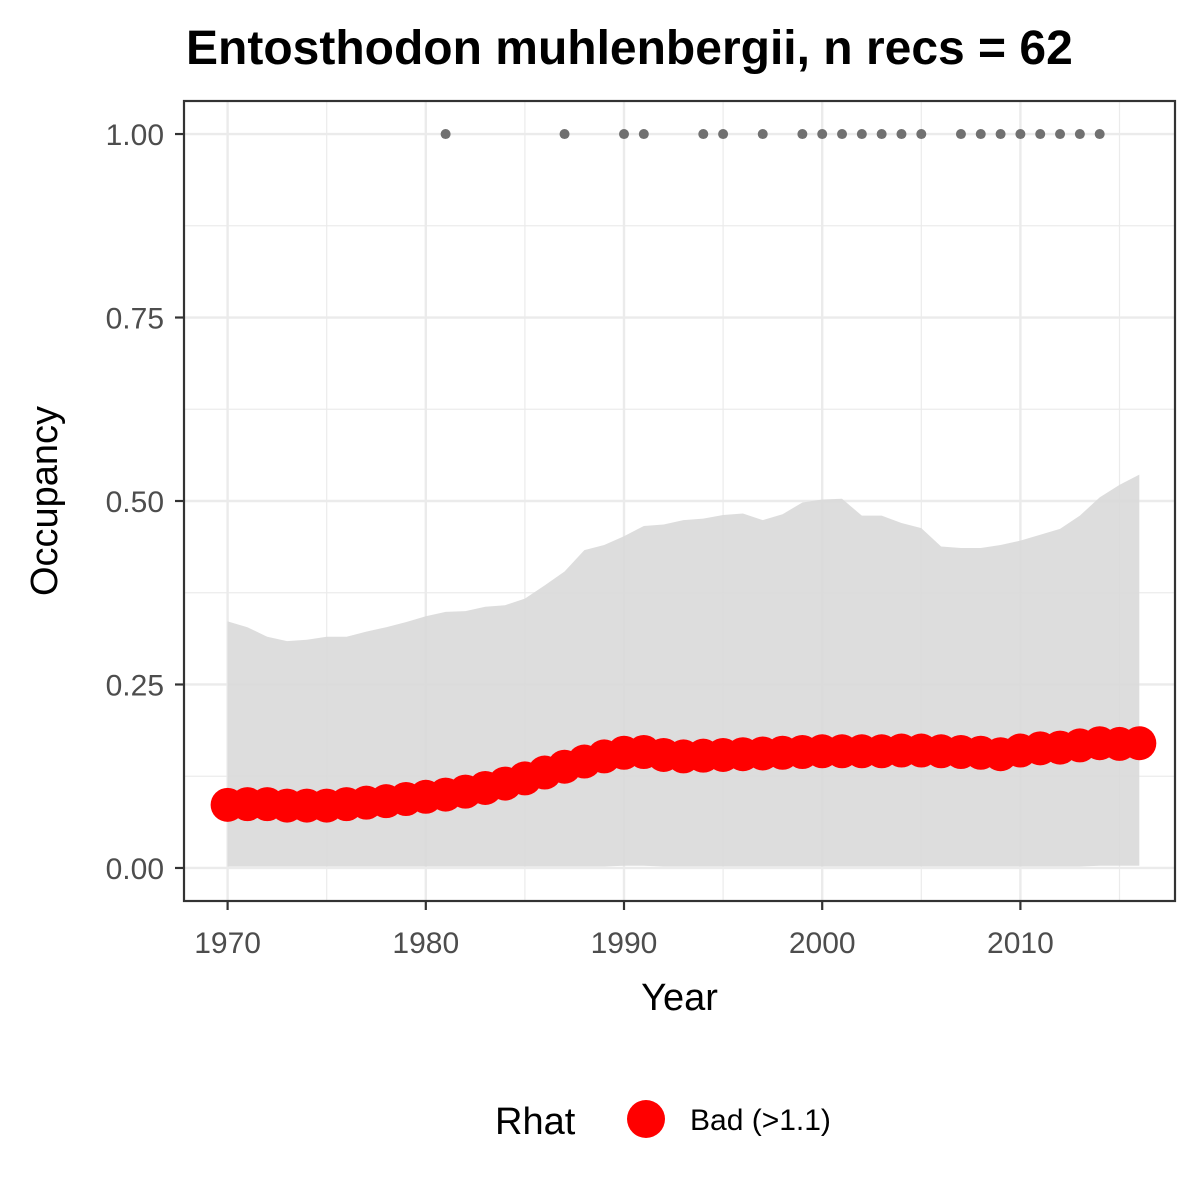 This screenshot has height=1200, width=1200. Describe the element at coordinates (425, 943) in the screenshot. I see `x-tick-label: 1980` at that location.